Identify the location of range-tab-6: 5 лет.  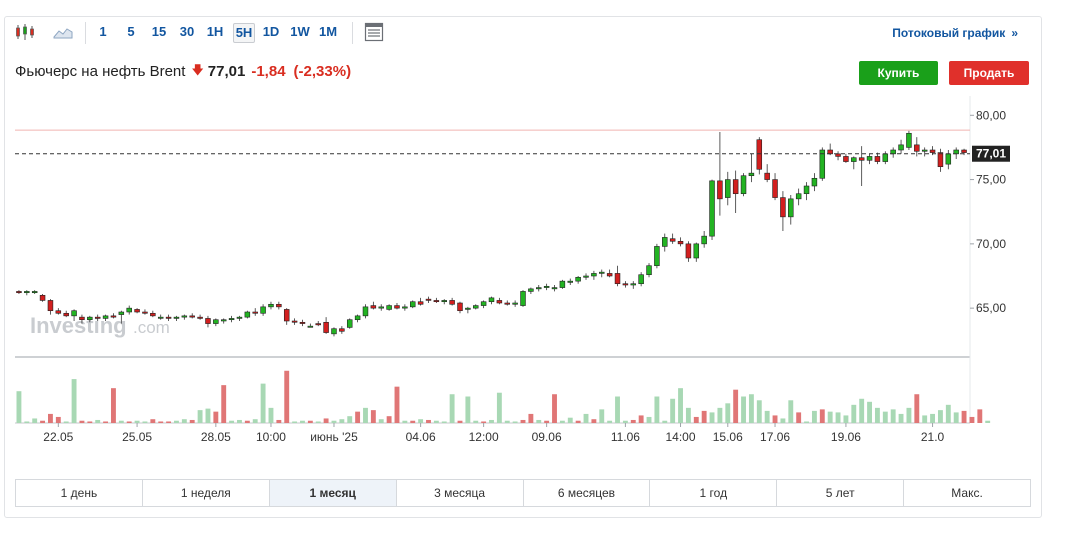
(841, 493).